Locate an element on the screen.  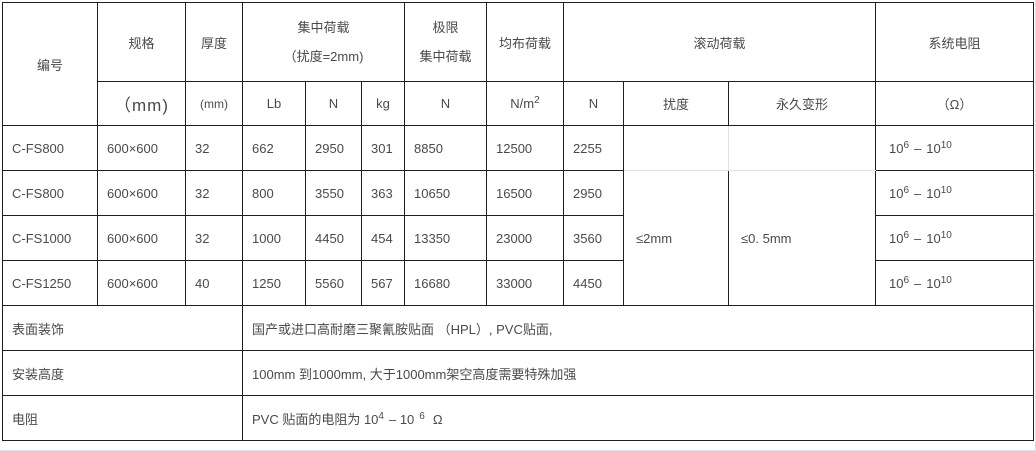
cell-lb: 1000 is located at coordinates (274, 238).